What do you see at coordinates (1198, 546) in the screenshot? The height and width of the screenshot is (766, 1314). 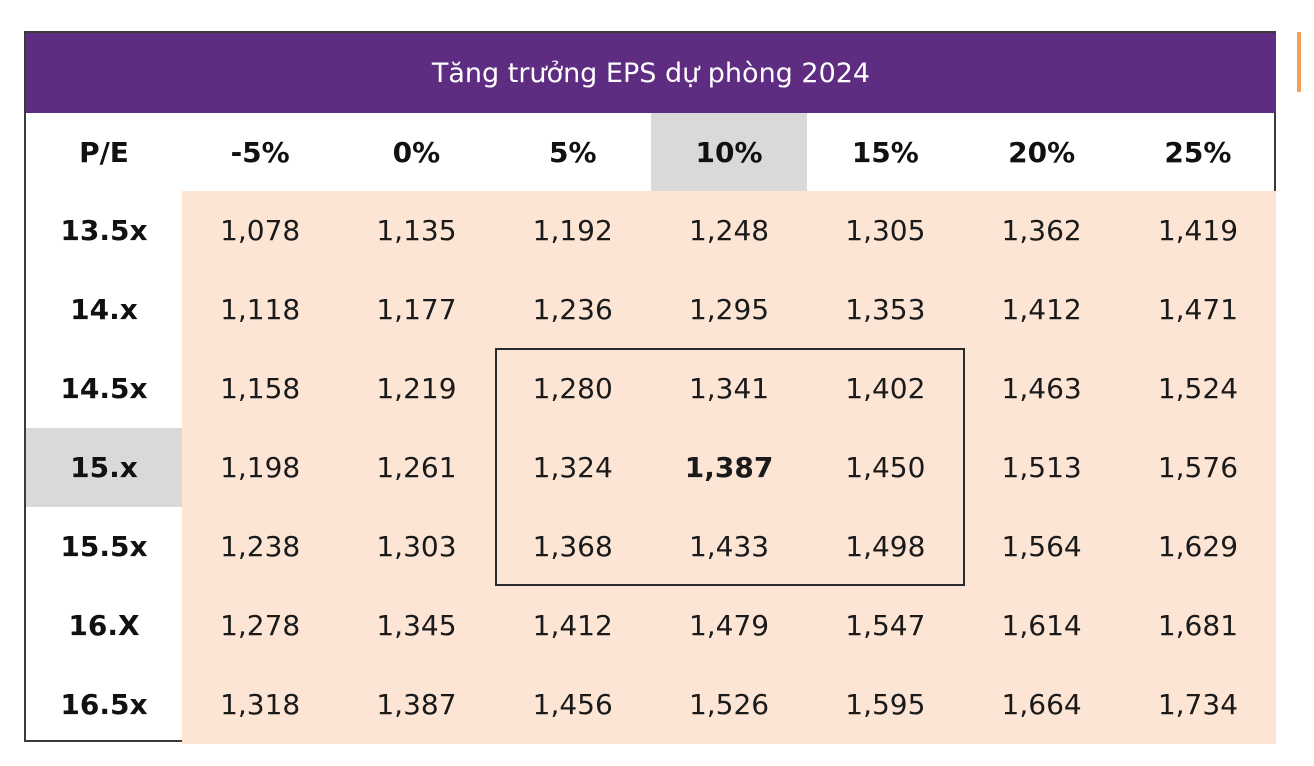 I see `table-cell: 1,629` at bounding box center [1198, 546].